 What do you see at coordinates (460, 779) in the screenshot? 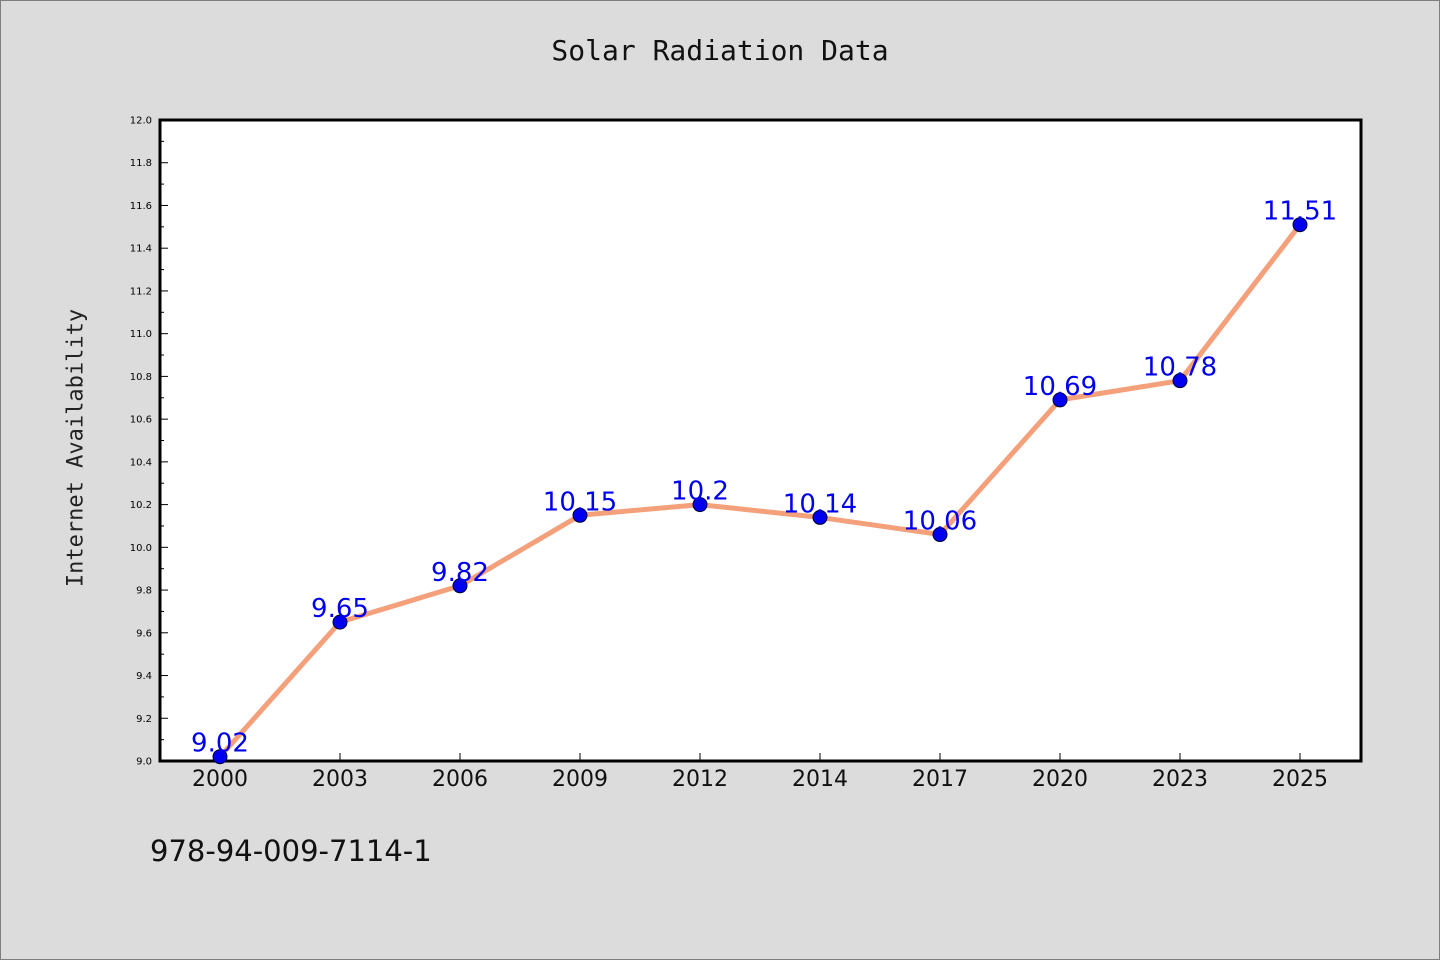
I see `x-tick-label: 2006` at bounding box center [460, 779].